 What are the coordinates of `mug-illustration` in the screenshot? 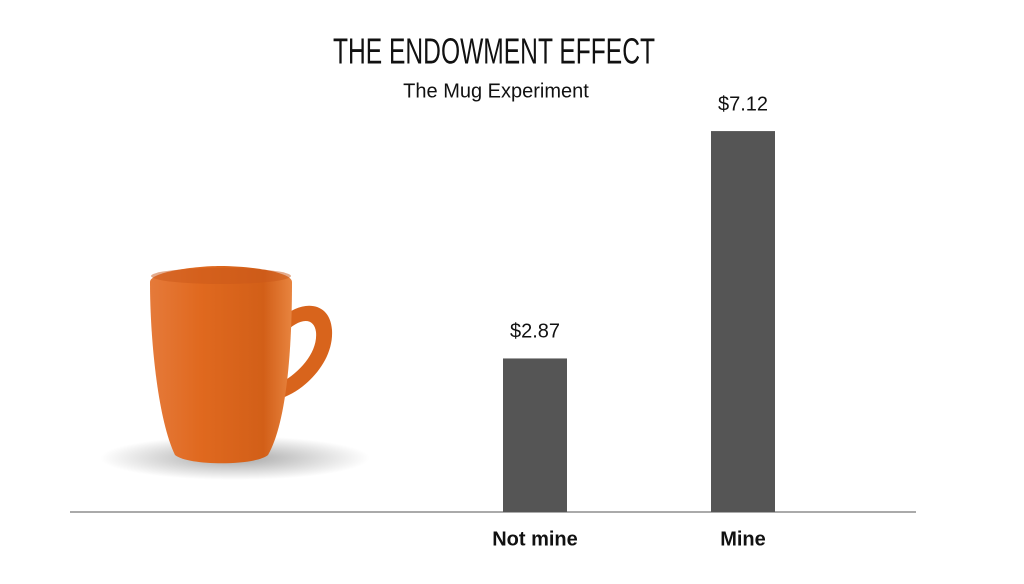 It's located at (235, 373).